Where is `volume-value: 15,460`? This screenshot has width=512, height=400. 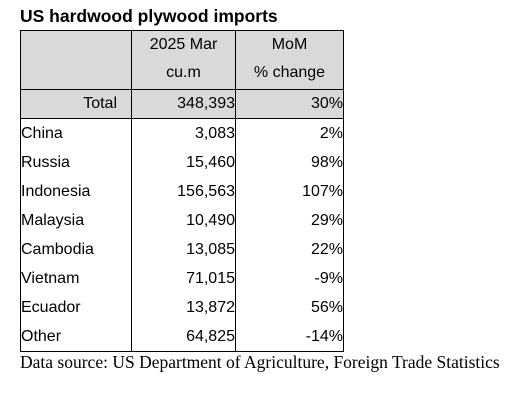
volume-value: 15,460 is located at coordinates (183, 162).